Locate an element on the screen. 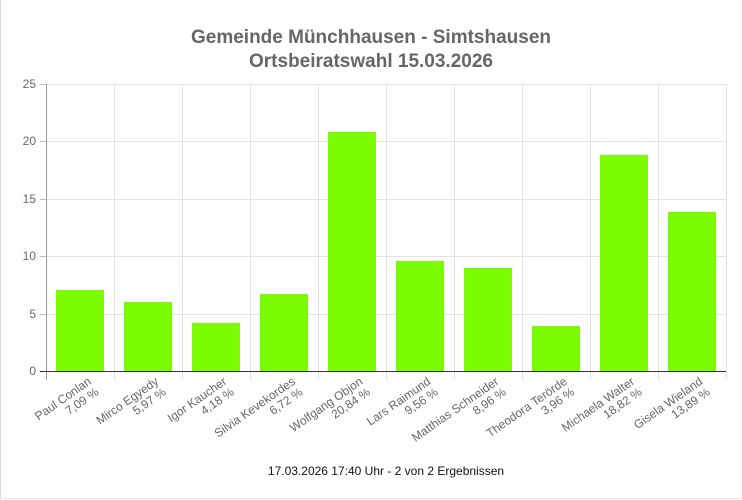 This screenshot has width=742, height=500. chart-subtitle: Ortsbeiratswahl 15.03.2026 is located at coordinates (371, 61).